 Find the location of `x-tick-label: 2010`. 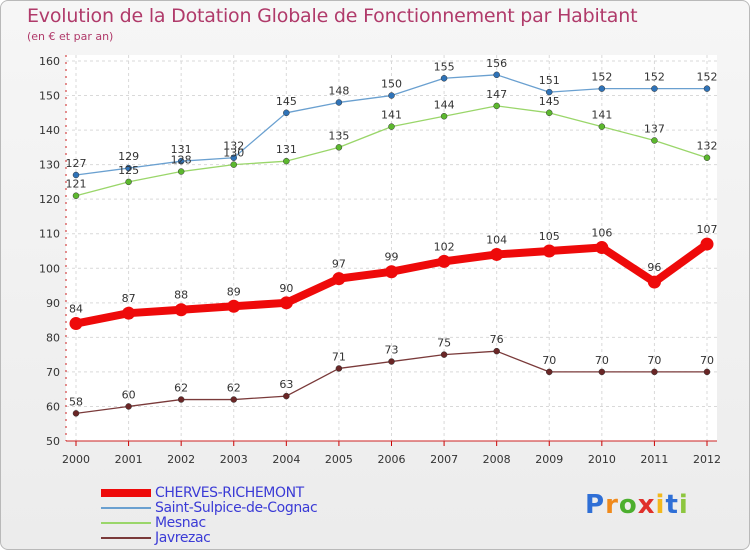

x-tick-label: 2010 is located at coordinates (602, 459).